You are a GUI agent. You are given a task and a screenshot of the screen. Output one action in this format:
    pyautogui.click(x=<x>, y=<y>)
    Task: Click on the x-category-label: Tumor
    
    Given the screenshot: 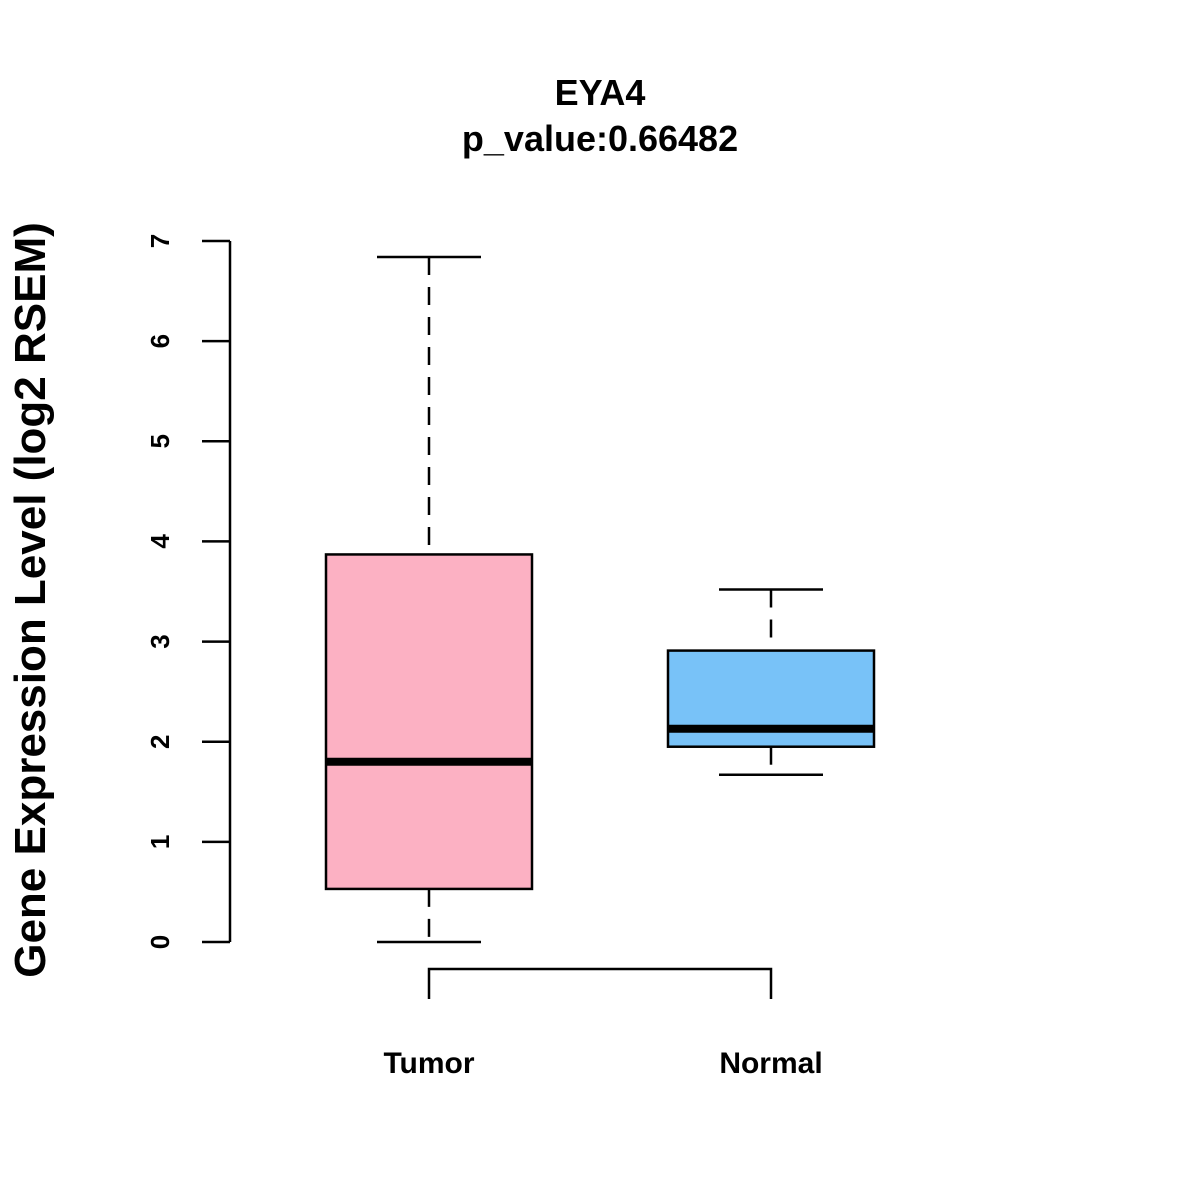 What is the action you would take?
    pyautogui.click(x=428, y=1063)
    